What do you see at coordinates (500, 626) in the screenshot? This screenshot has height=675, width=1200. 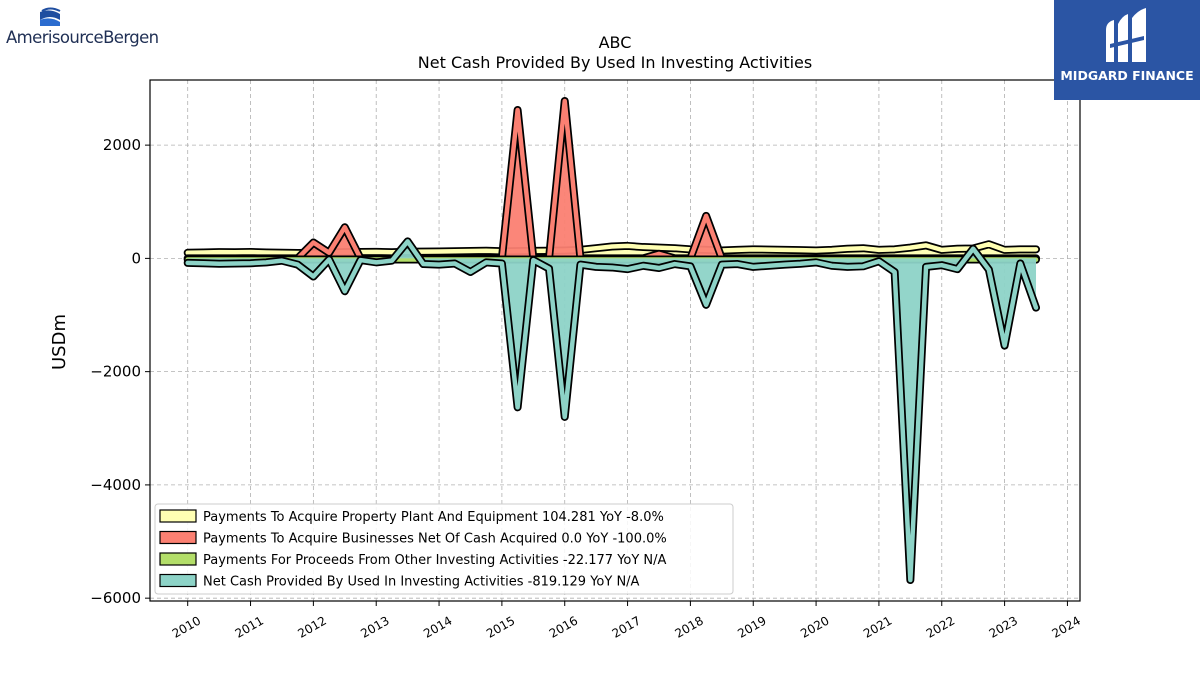 I see `x-tick-label: 2015` at bounding box center [500, 626].